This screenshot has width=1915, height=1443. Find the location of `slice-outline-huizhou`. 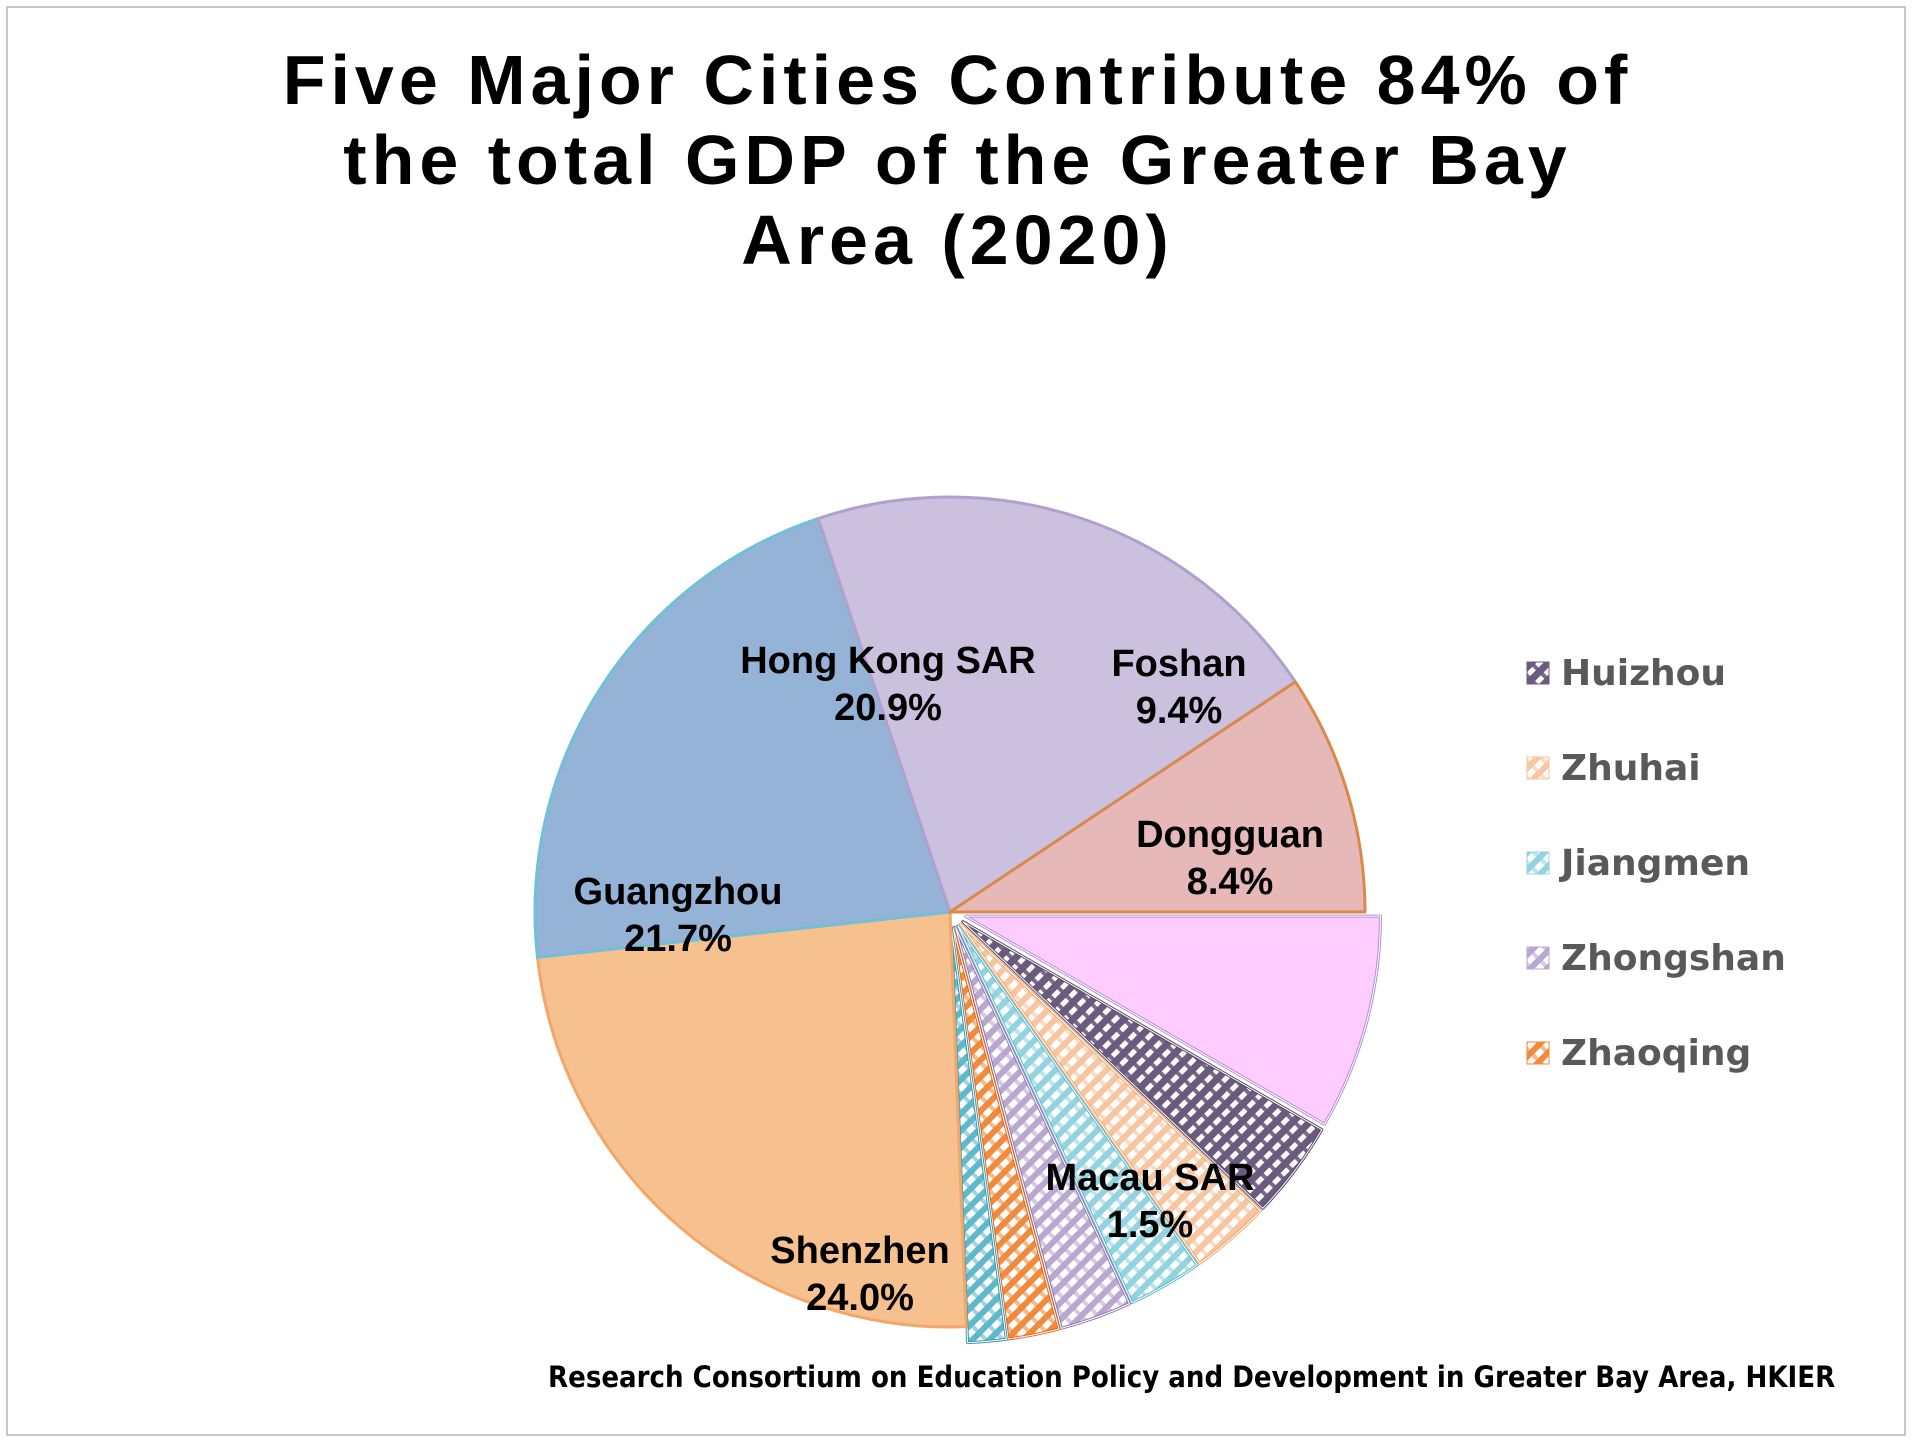

slice-outline-huizhou is located at coordinates (1142, 1065).